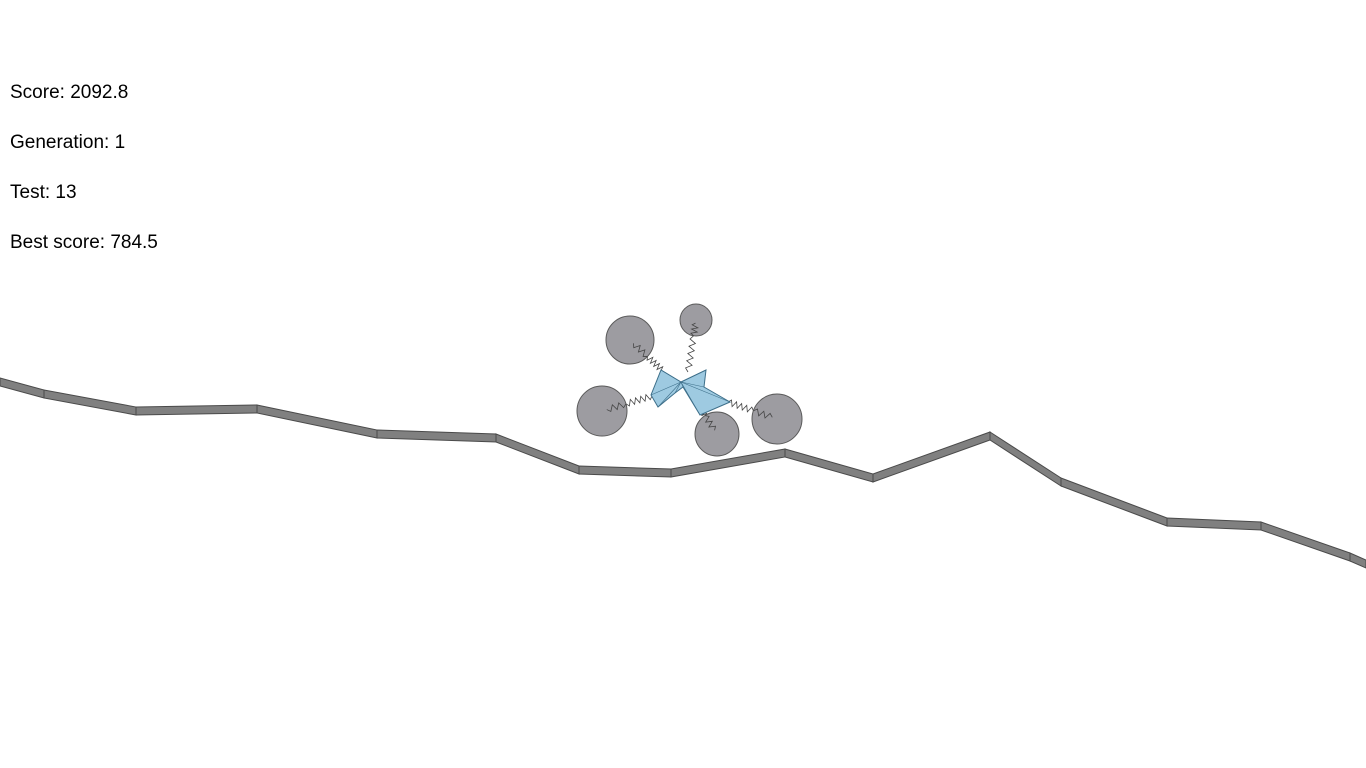 The image size is (1366, 768). I want to click on score-label: Score:, so click(37, 92).